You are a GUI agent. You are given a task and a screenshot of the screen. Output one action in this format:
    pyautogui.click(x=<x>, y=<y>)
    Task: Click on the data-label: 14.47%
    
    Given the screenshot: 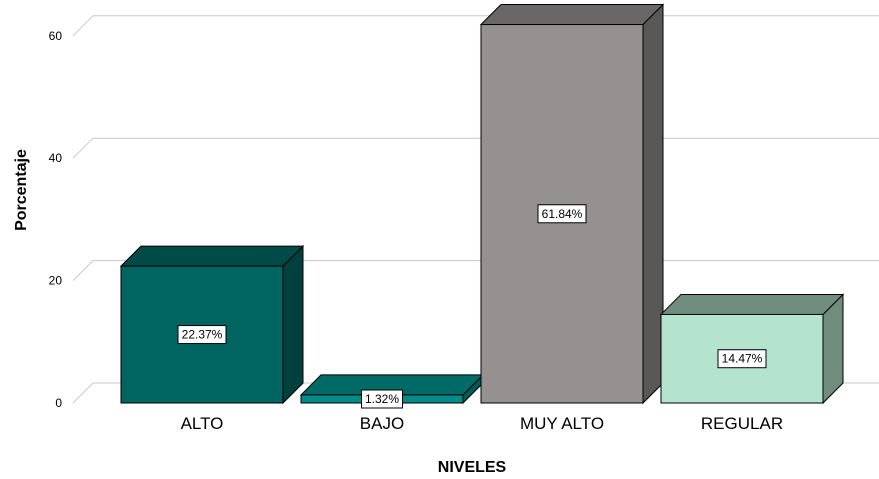 What is the action you would take?
    pyautogui.click(x=742, y=359)
    